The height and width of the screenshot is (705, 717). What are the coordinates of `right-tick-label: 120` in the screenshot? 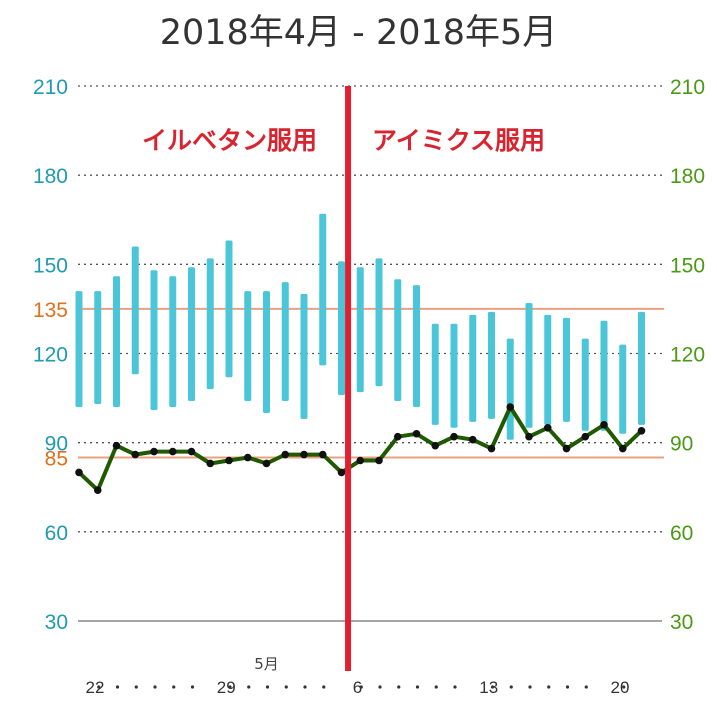 It's located at (687, 355).